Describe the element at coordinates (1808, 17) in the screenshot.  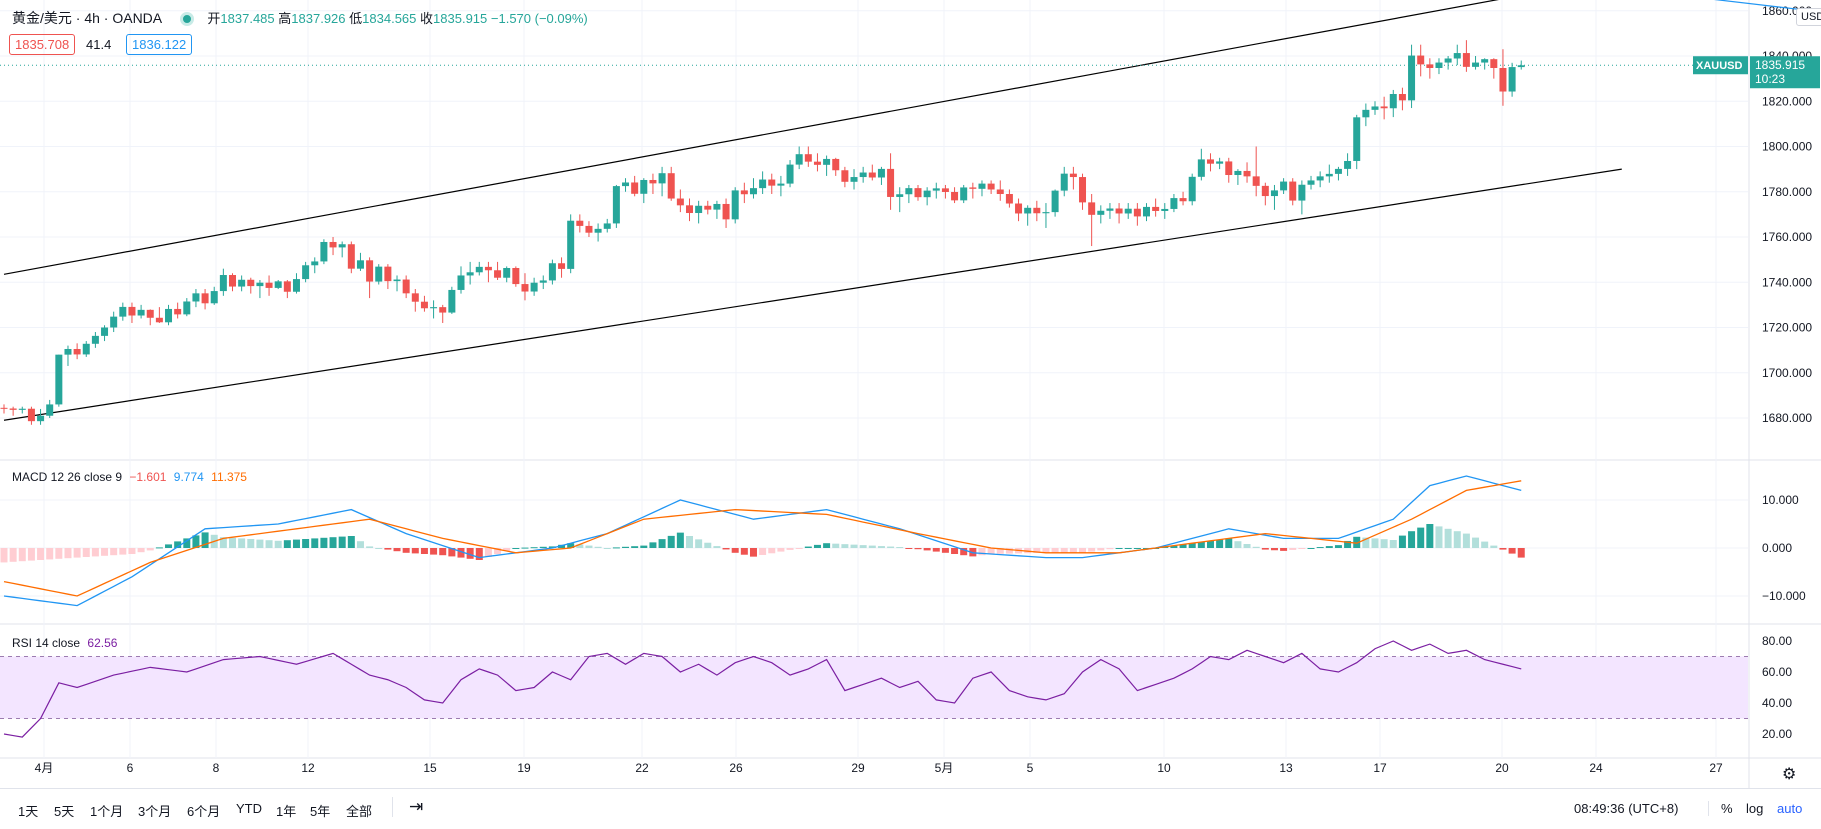
I see `currency-button: USD` at that location.